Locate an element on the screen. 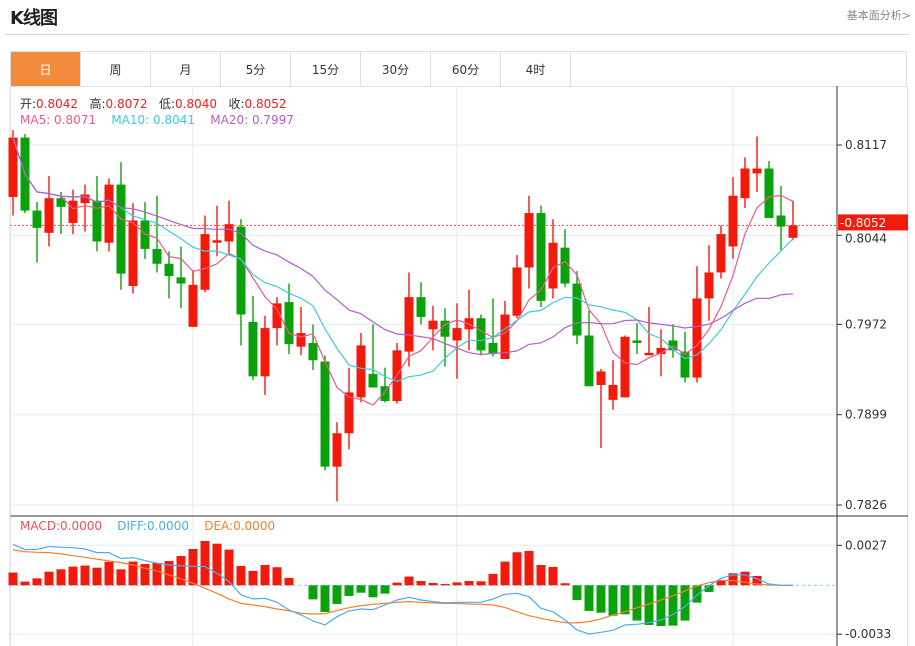  tab-60min: 60分 is located at coordinates (466, 69).